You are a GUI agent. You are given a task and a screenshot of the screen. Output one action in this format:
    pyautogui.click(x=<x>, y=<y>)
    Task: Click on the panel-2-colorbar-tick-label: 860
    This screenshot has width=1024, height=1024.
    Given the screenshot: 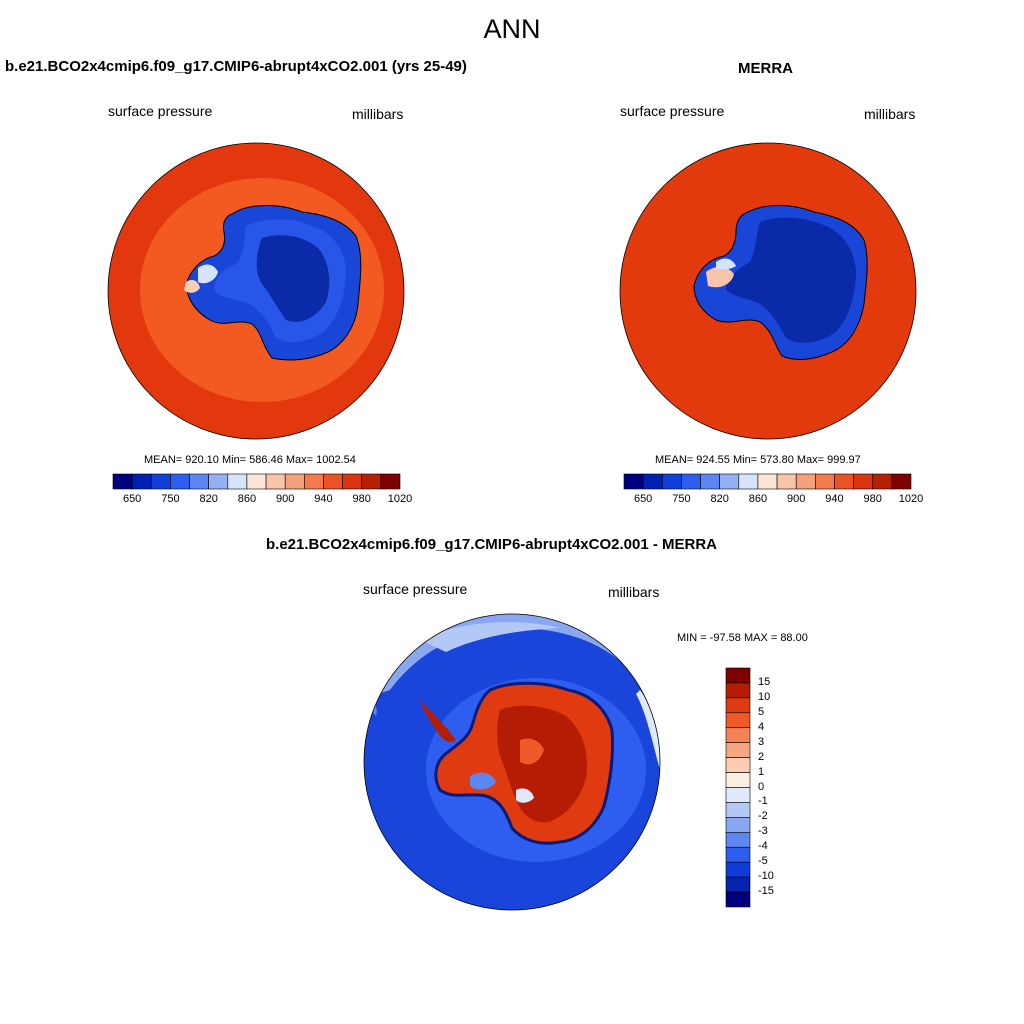 What is the action you would take?
    pyautogui.click(x=758, y=499)
    